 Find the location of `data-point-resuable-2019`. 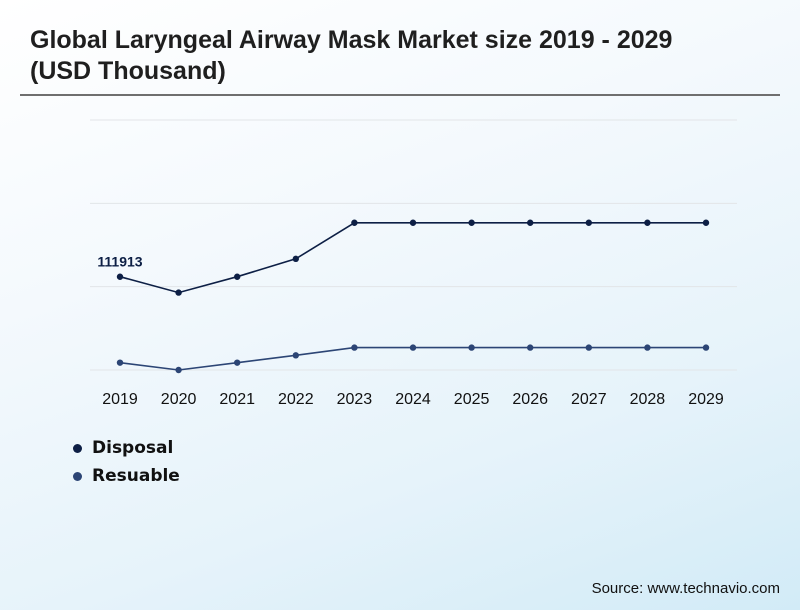

data-point-resuable-2019 is located at coordinates (120, 362).